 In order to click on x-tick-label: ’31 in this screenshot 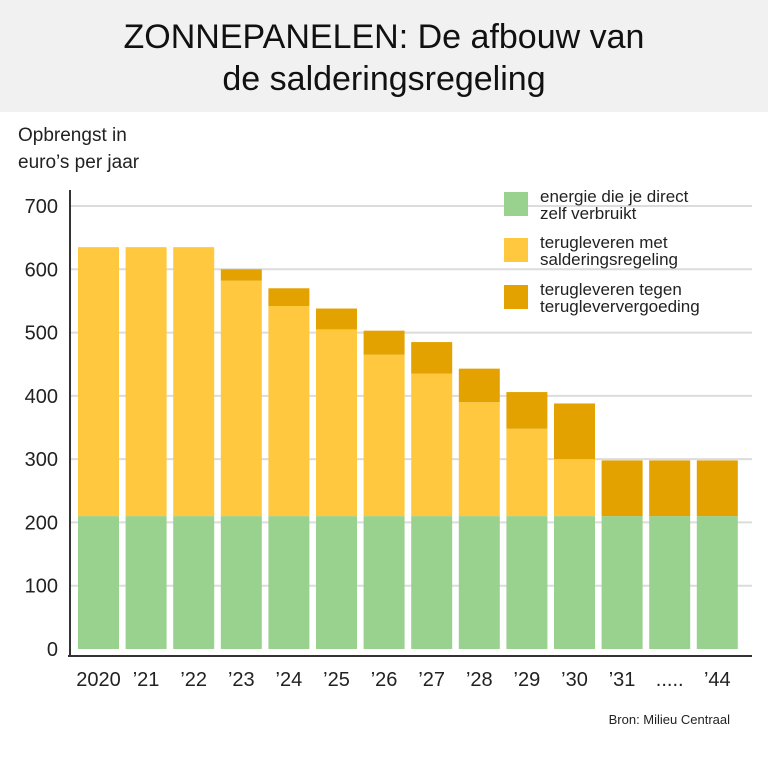, I will do `click(622, 680)`.